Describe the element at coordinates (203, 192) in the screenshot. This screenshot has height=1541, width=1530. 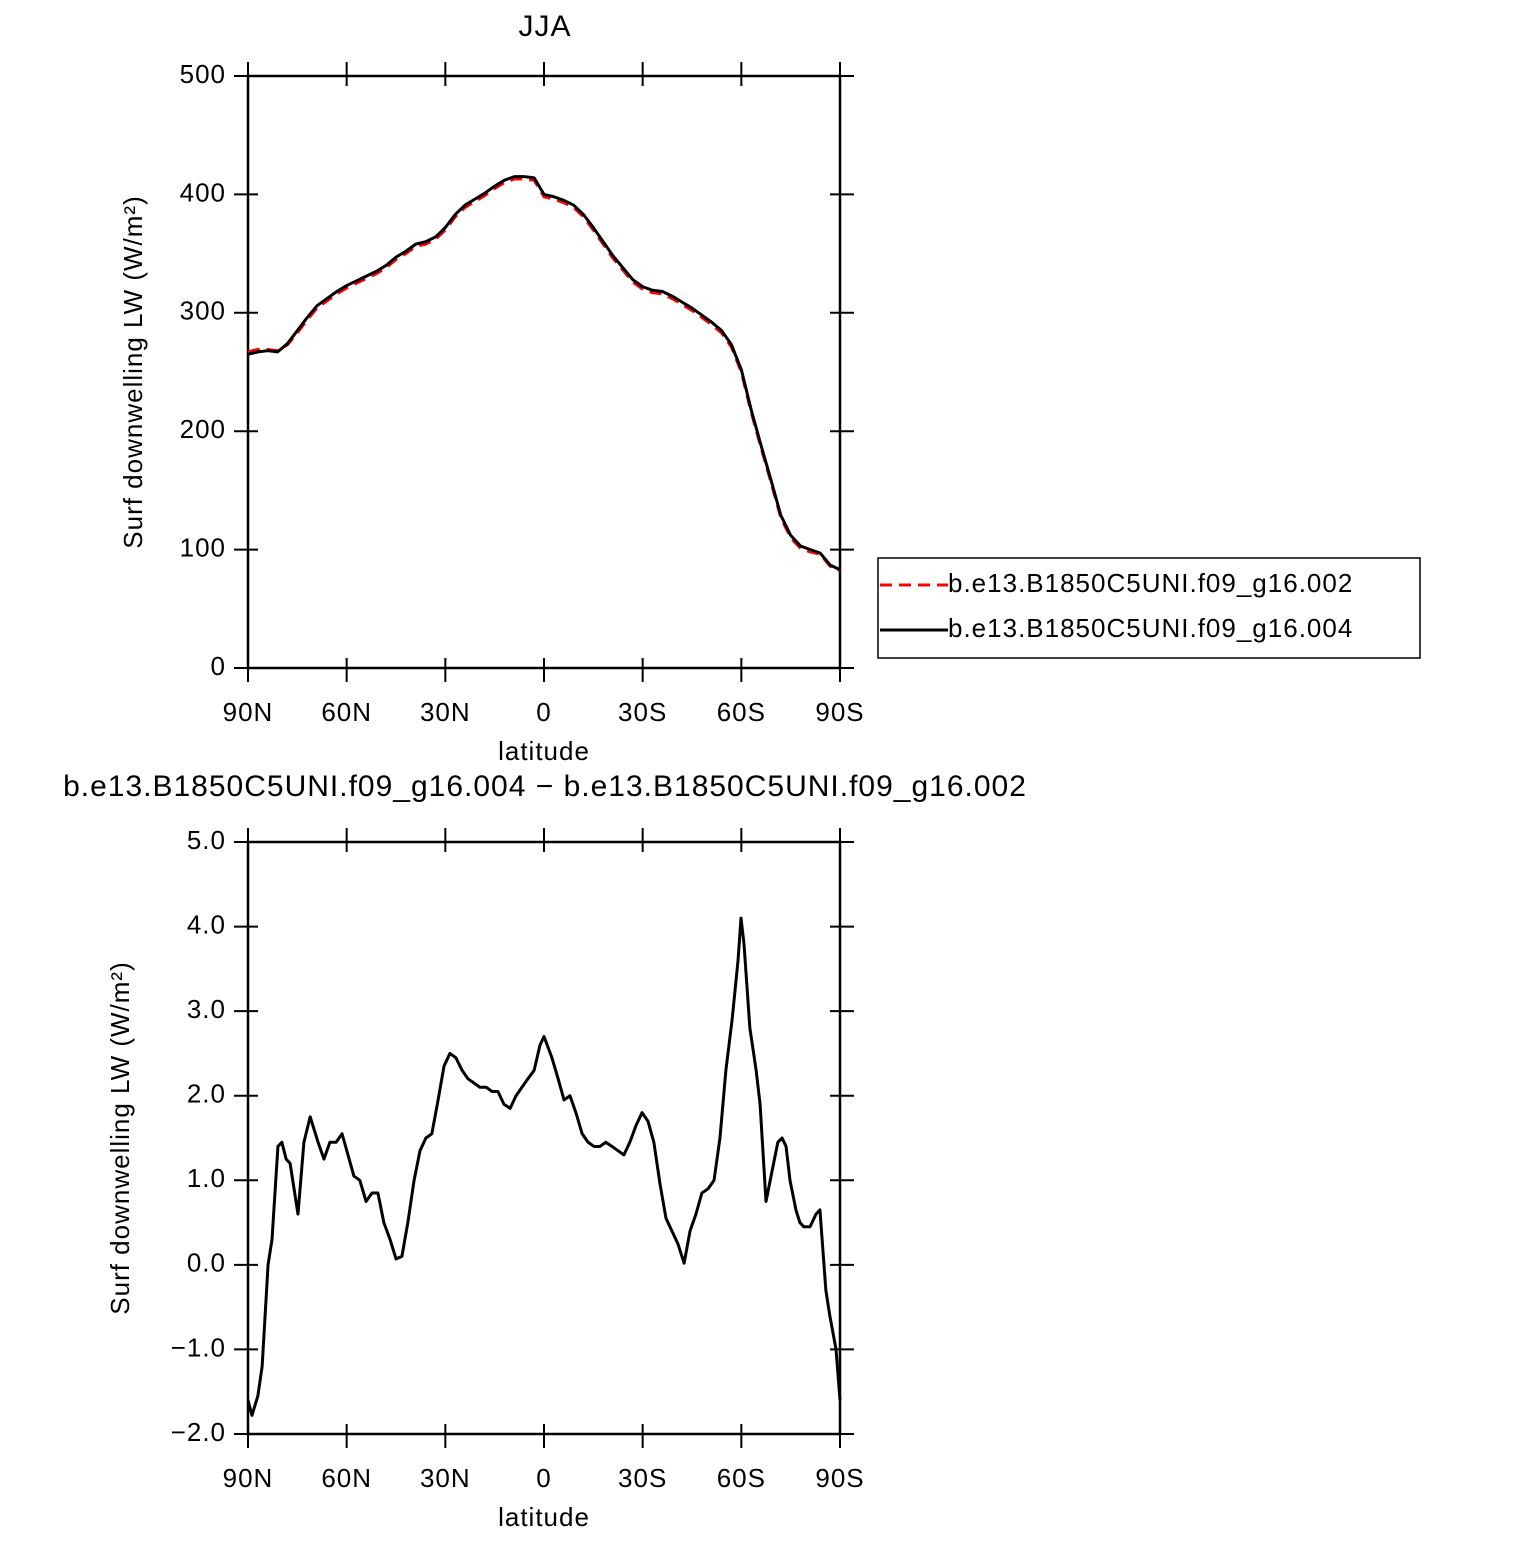
I see `y-tick-label: 400` at that location.